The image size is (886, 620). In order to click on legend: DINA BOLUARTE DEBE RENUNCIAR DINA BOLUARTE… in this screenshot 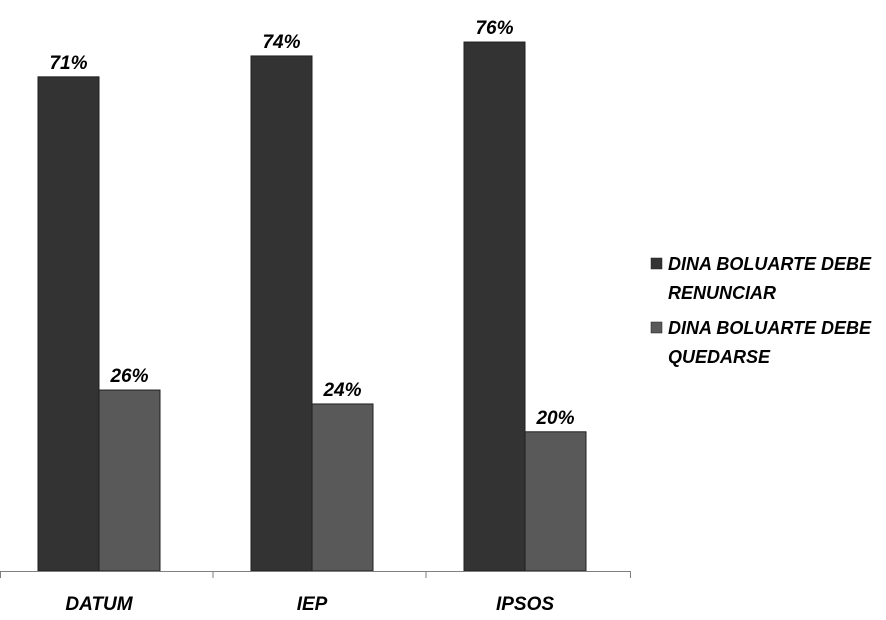, I will do `click(761, 310)`.